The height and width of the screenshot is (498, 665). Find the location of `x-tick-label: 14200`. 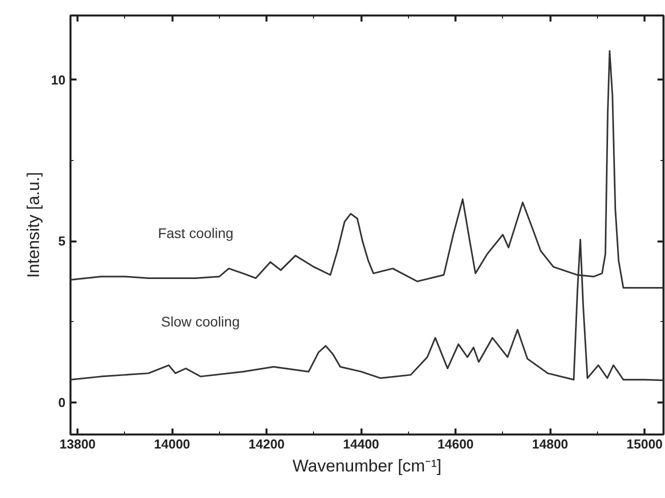

x-tick-label: 14200 is located at coordinates (266, 444).